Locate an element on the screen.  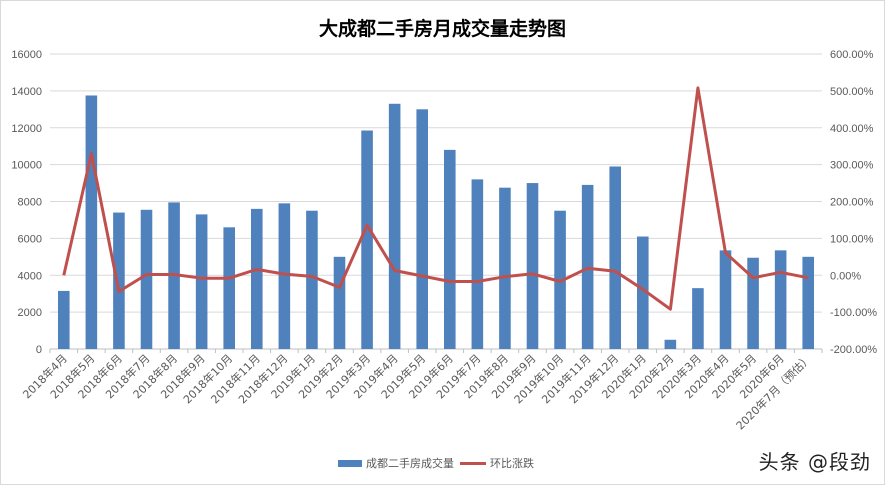
y-right-tick: -100.00% is located at coordinates (853, 313).